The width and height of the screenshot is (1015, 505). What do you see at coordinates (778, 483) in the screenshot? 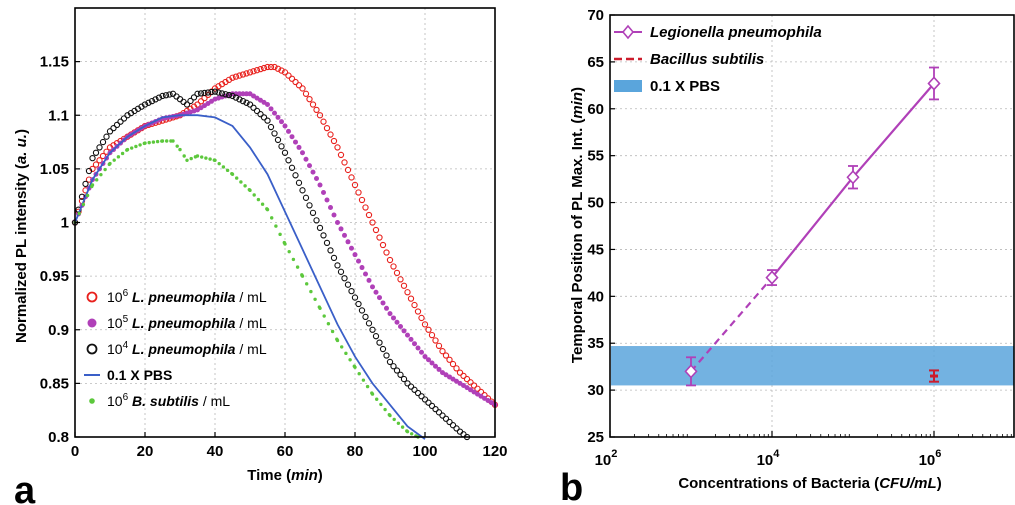
I see `chart-b-xlabel-part-1: Concentrations of Bacteria (` at bounding box center [778, 483].